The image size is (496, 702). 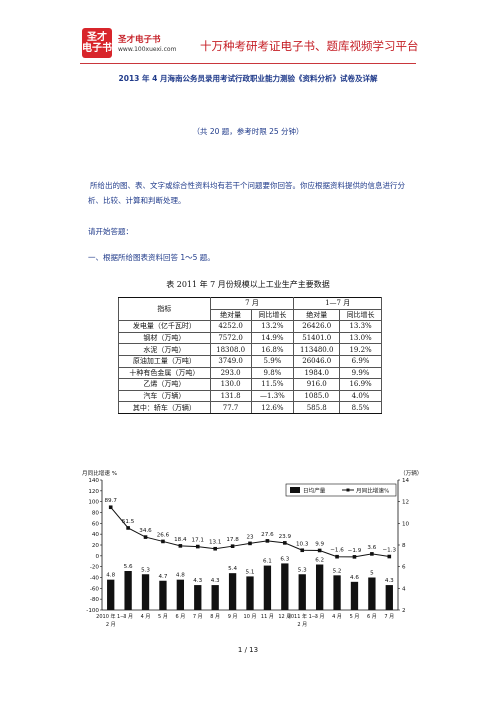 What do you see at coordinates (404, 568) in the screenshot?
I see `right-tick-label: 6` at bounding box center [404, 568].